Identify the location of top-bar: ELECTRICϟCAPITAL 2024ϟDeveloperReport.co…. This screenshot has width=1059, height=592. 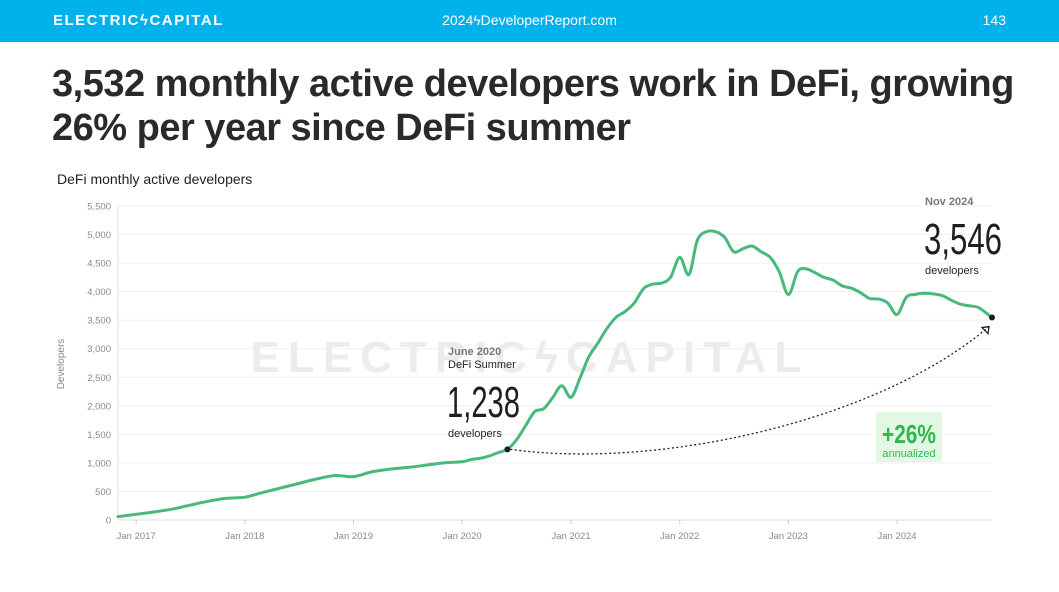
(529, 21).